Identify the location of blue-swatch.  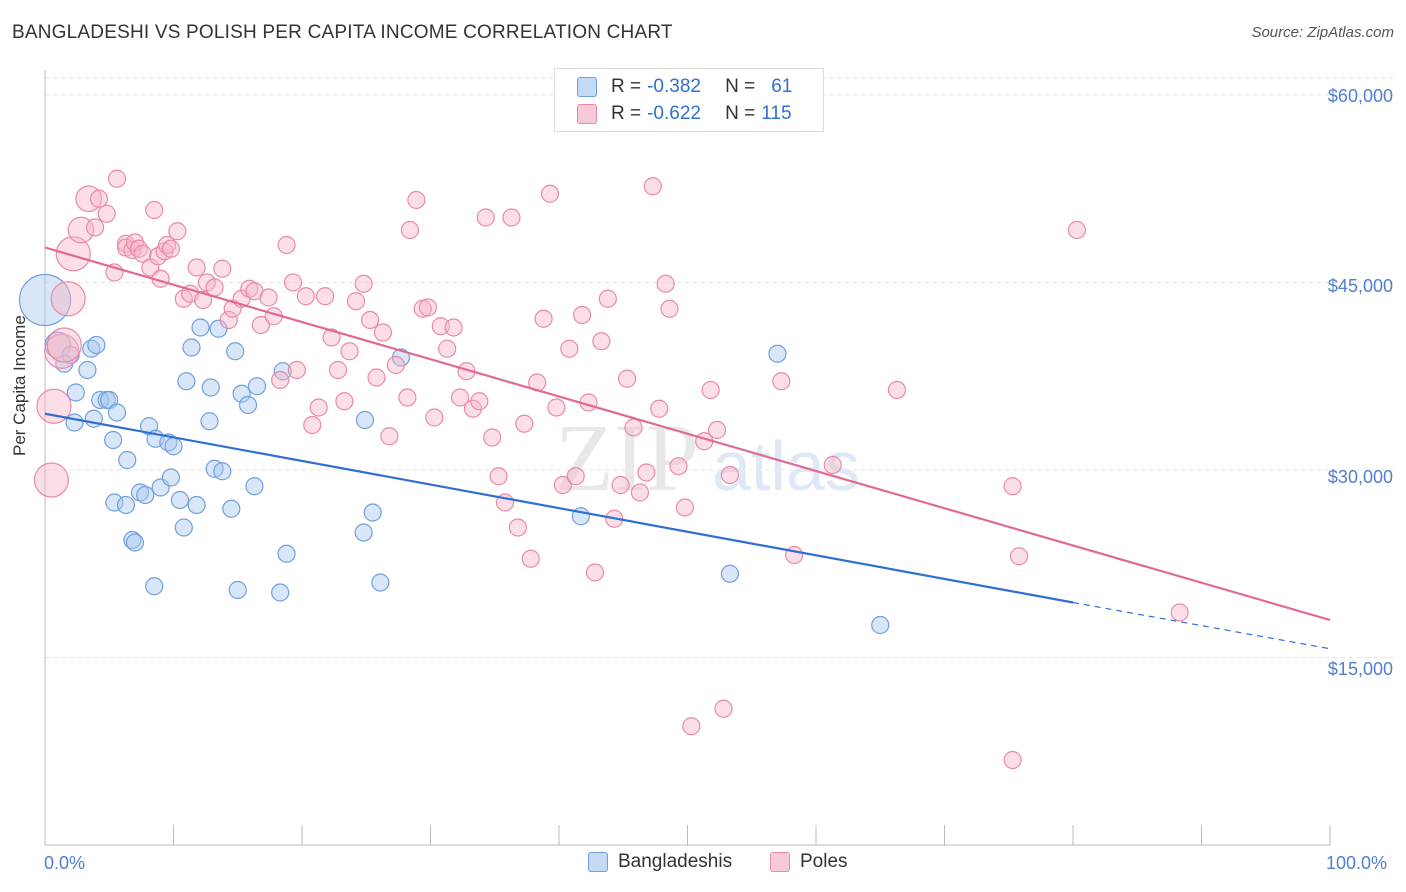
(587, 87).